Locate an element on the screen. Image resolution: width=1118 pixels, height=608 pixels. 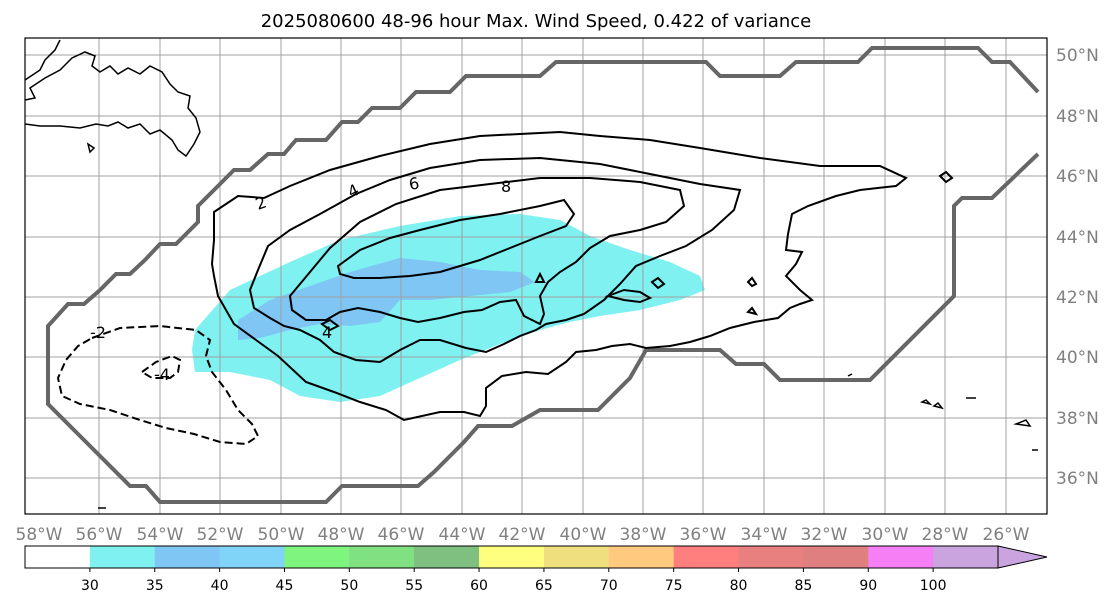
lon-tick-label: 34°W is located at coordinates (764, 535).